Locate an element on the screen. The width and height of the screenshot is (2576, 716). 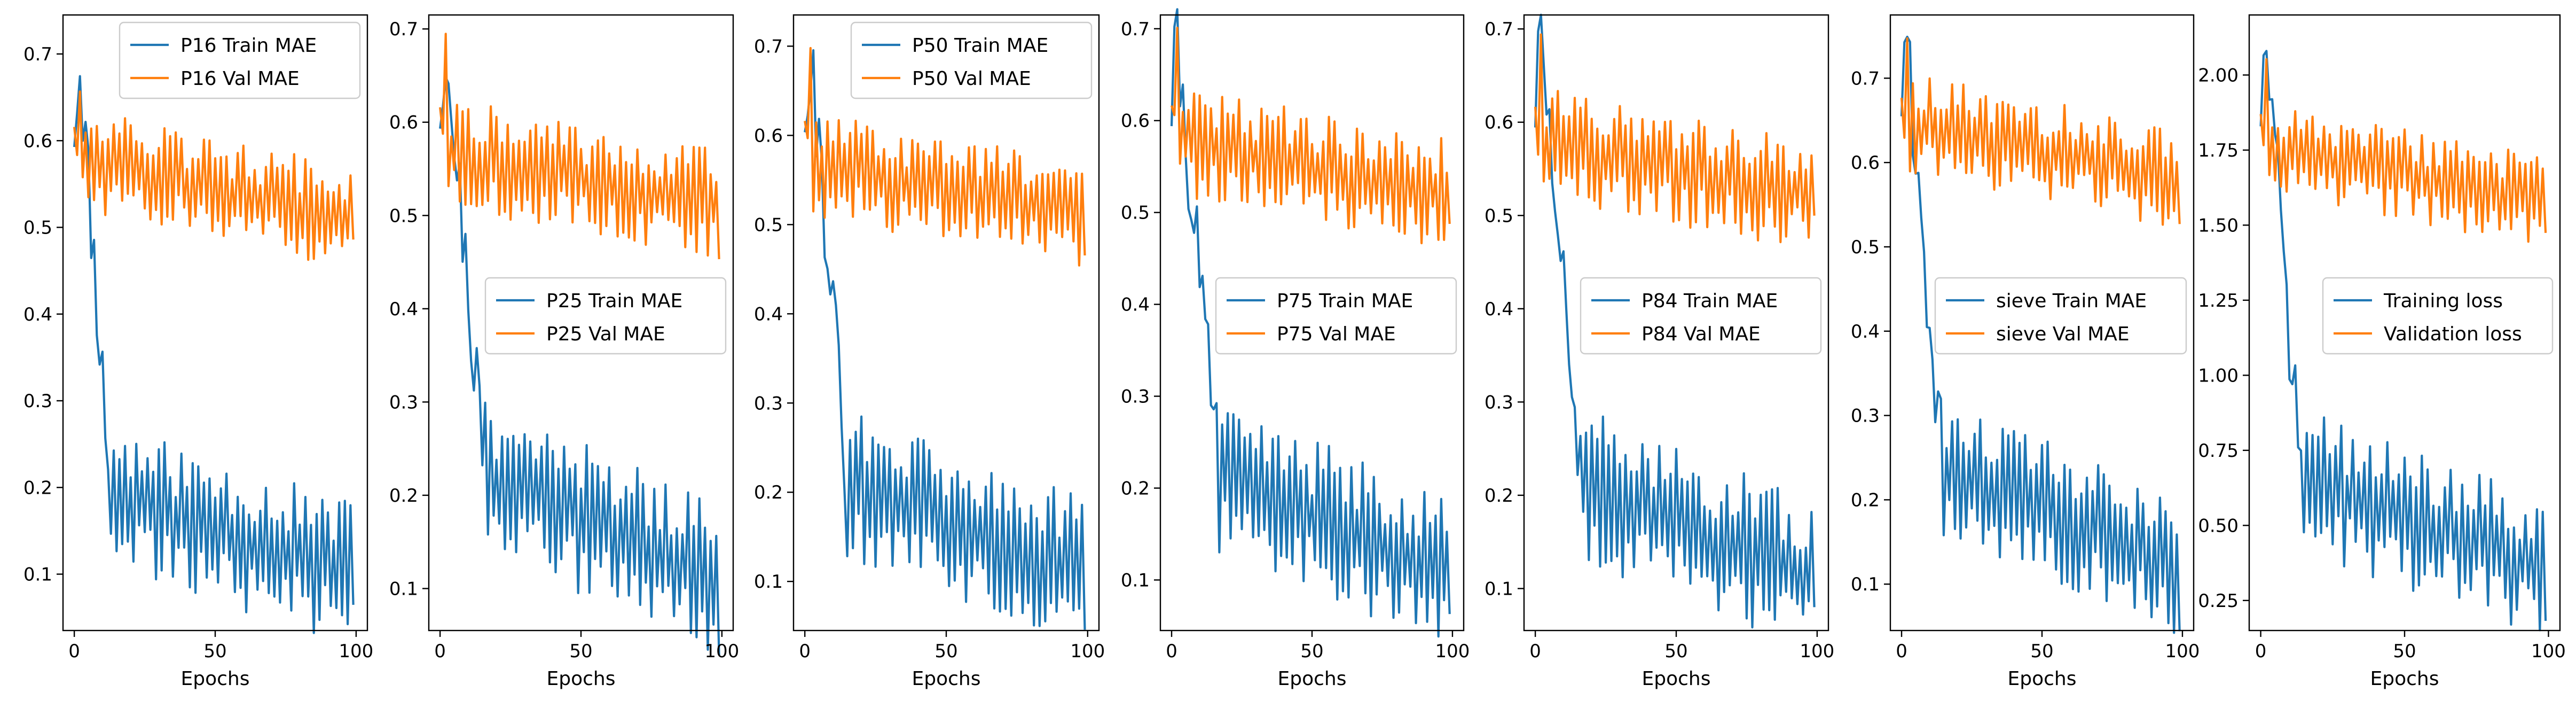
legend: sieve Train MAE sieve Val MAE is located at coordinates (2060, 316).